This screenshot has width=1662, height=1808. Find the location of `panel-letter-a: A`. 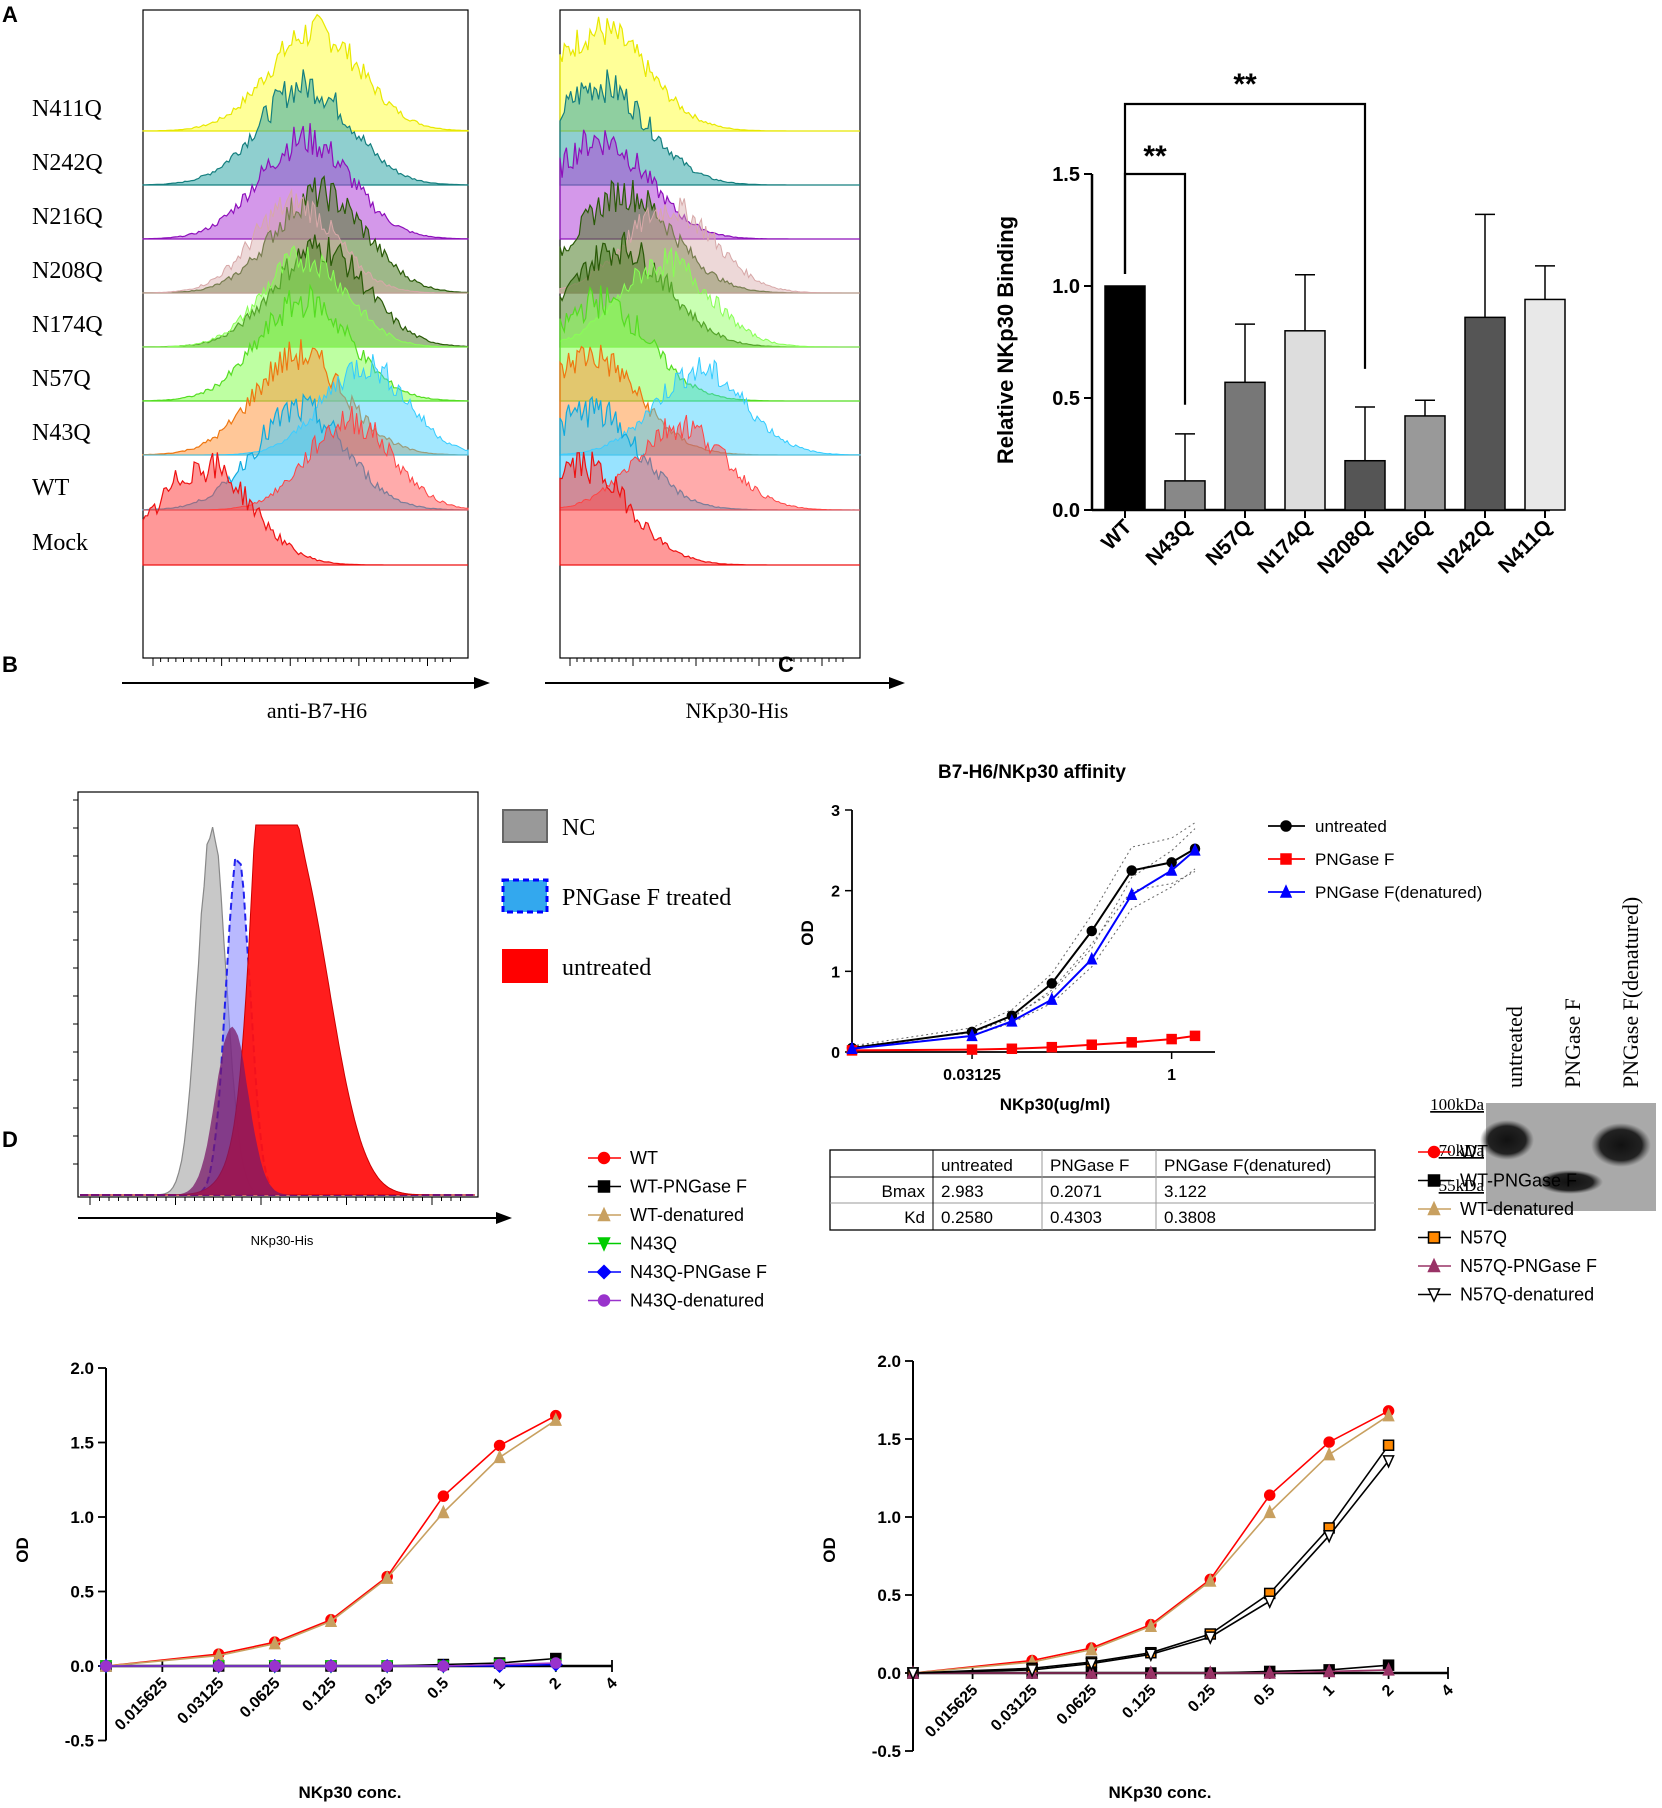

panel-letter-a: A is located at coordinates (10, 14).